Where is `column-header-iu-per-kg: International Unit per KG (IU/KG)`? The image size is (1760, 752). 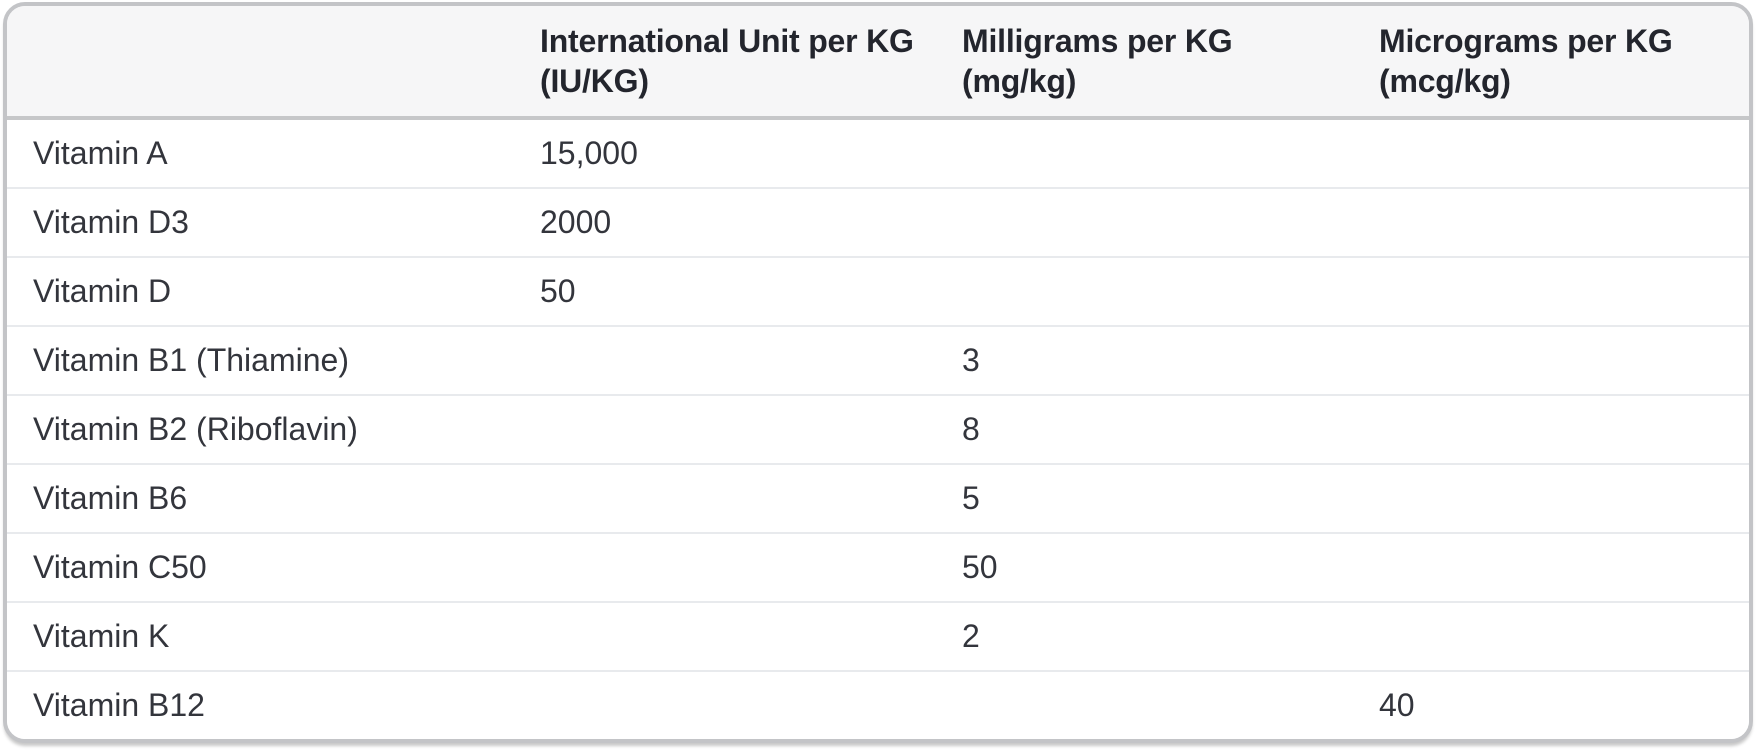
column-header-iu-per-kg: International Unit per KG (IU/KG) is located at coordinates (725, 63).